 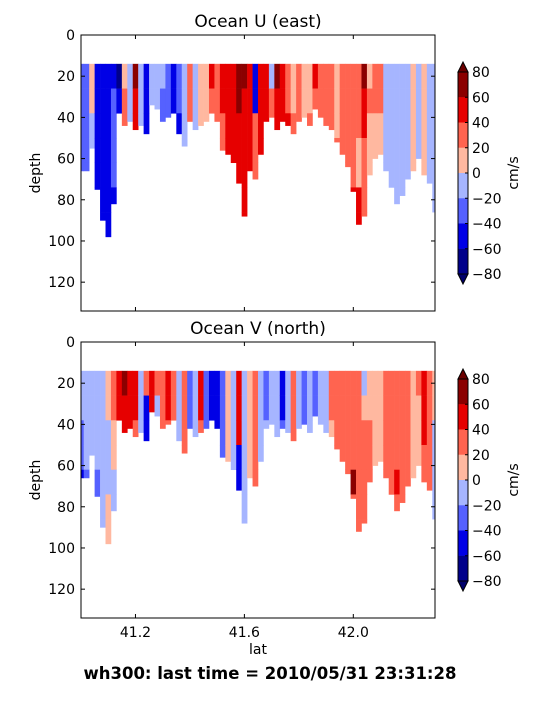 I want to click on y-axis-label: depth, so click(x=36, y=480).